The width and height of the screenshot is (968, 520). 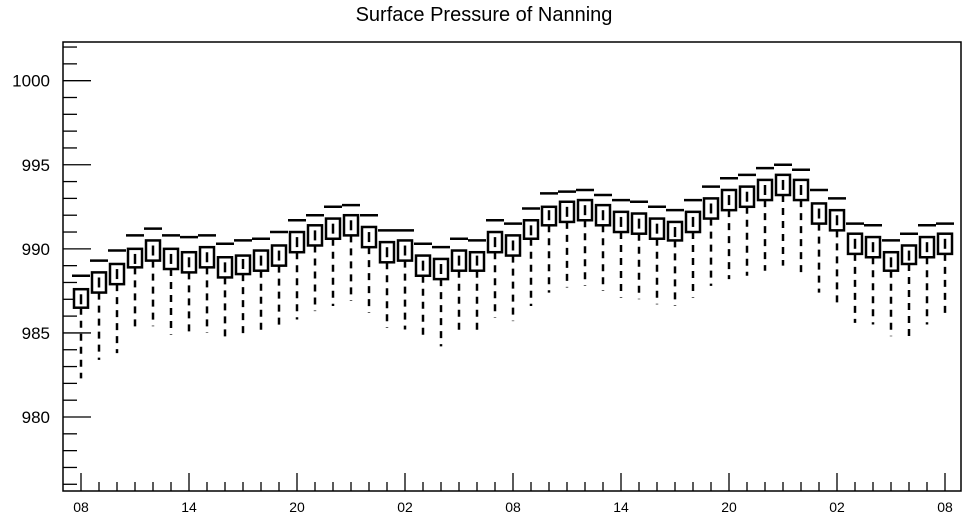 What do you see at coordinates (31, 81) in the screenshot?
I see `y-tick-label: 1000` at bounding box center [31, 81].